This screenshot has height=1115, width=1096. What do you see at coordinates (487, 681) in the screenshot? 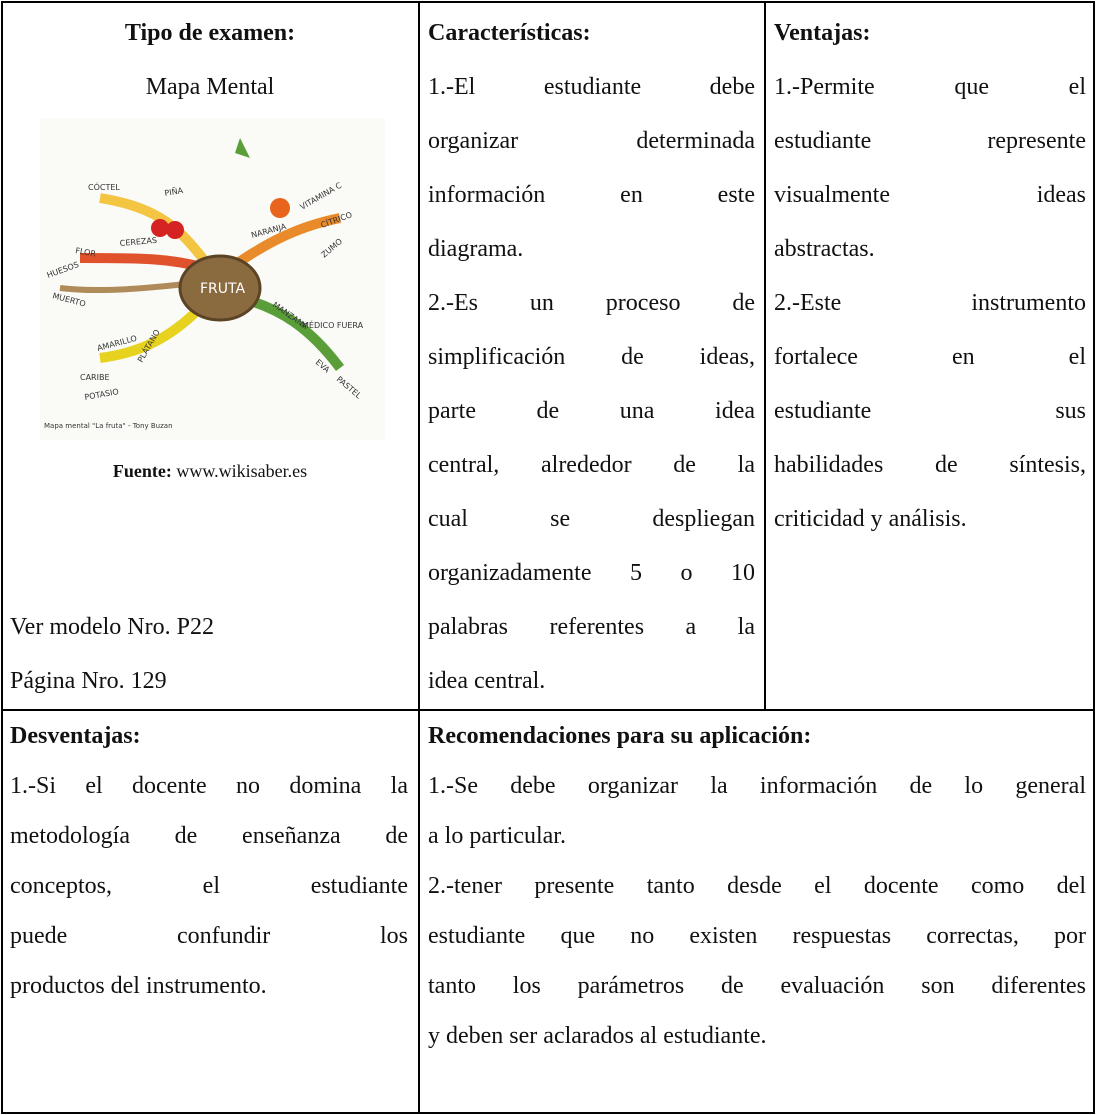
I see `text-line: idea central.` at bounding box center [487, 681].